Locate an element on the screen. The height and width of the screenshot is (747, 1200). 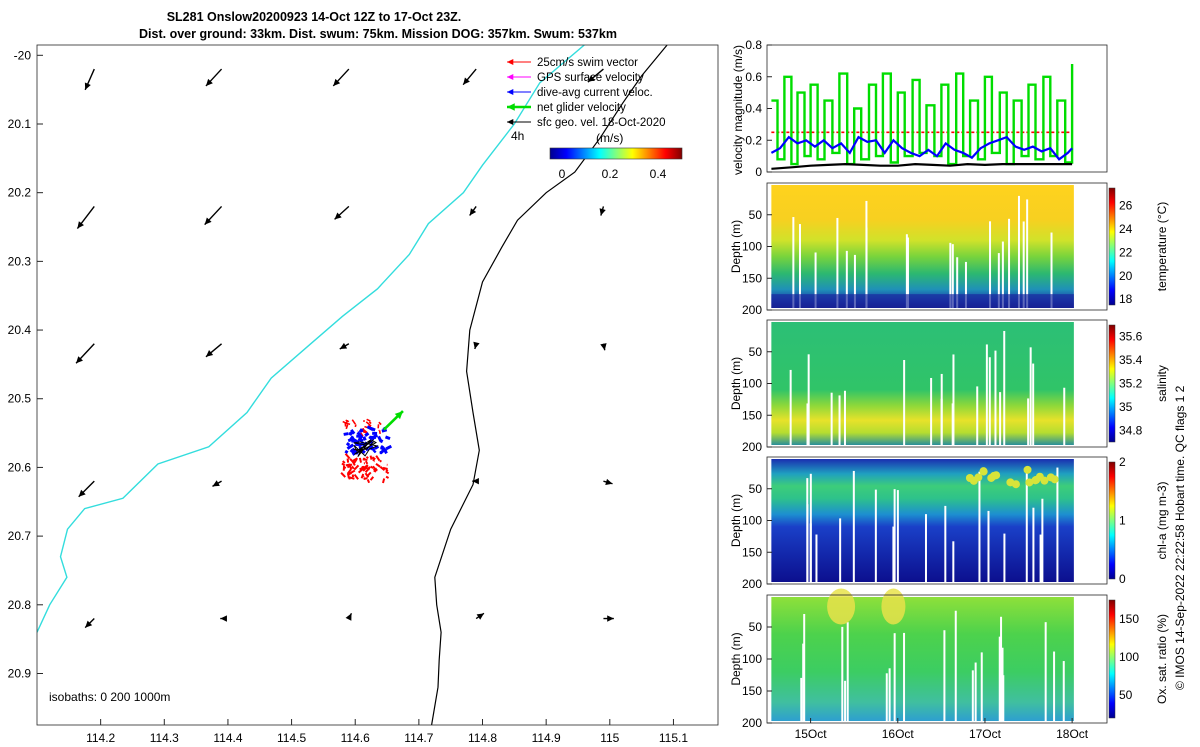
section-colorbar-tick-label: 22 is located at coordinates (1126, 252).